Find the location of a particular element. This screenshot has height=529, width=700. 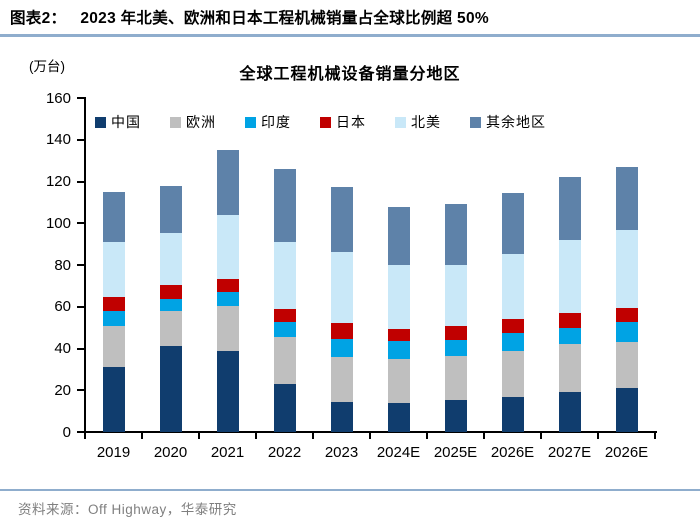

y-axis-unit-label: (万台) is located at coordinates (47, 66).